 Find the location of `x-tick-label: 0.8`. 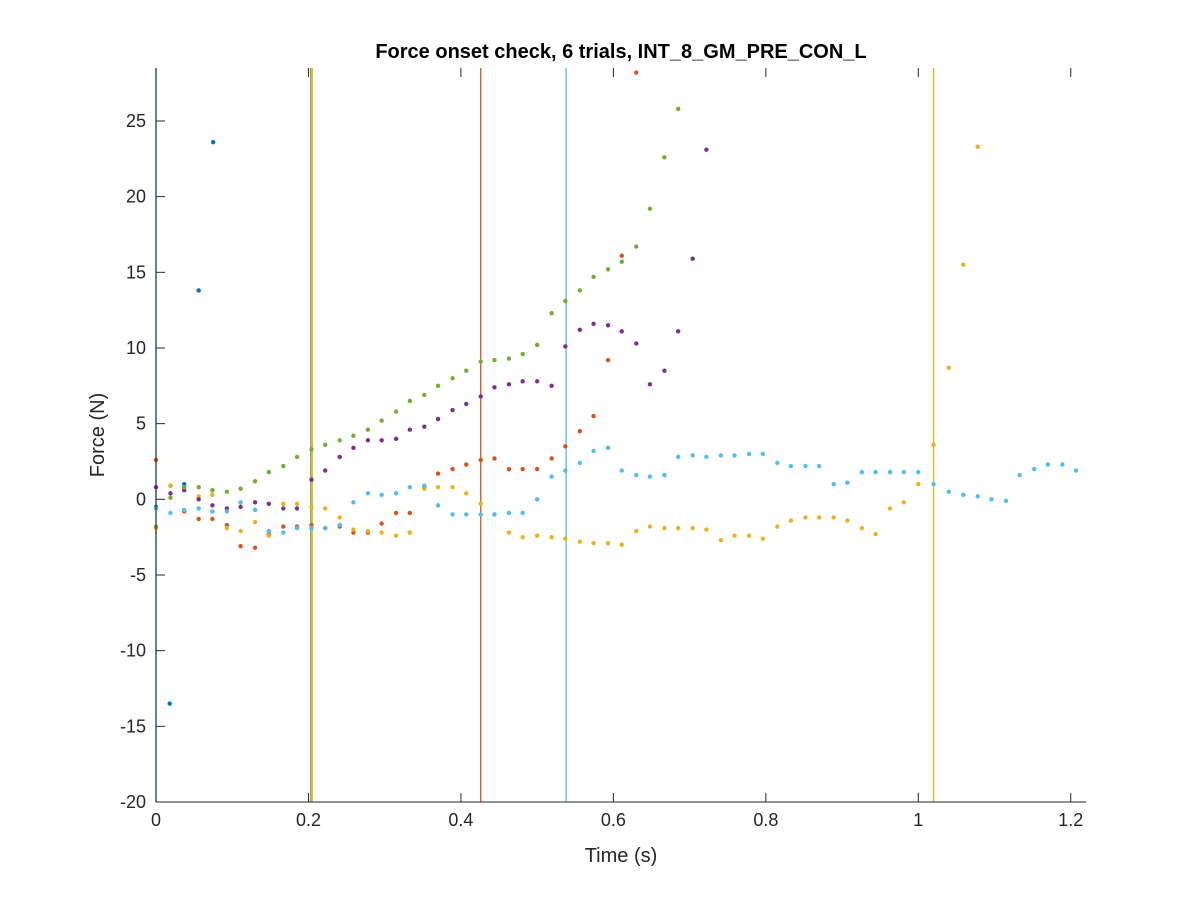

x-tick-label: 0.8 is located at coordinates (765, 820).